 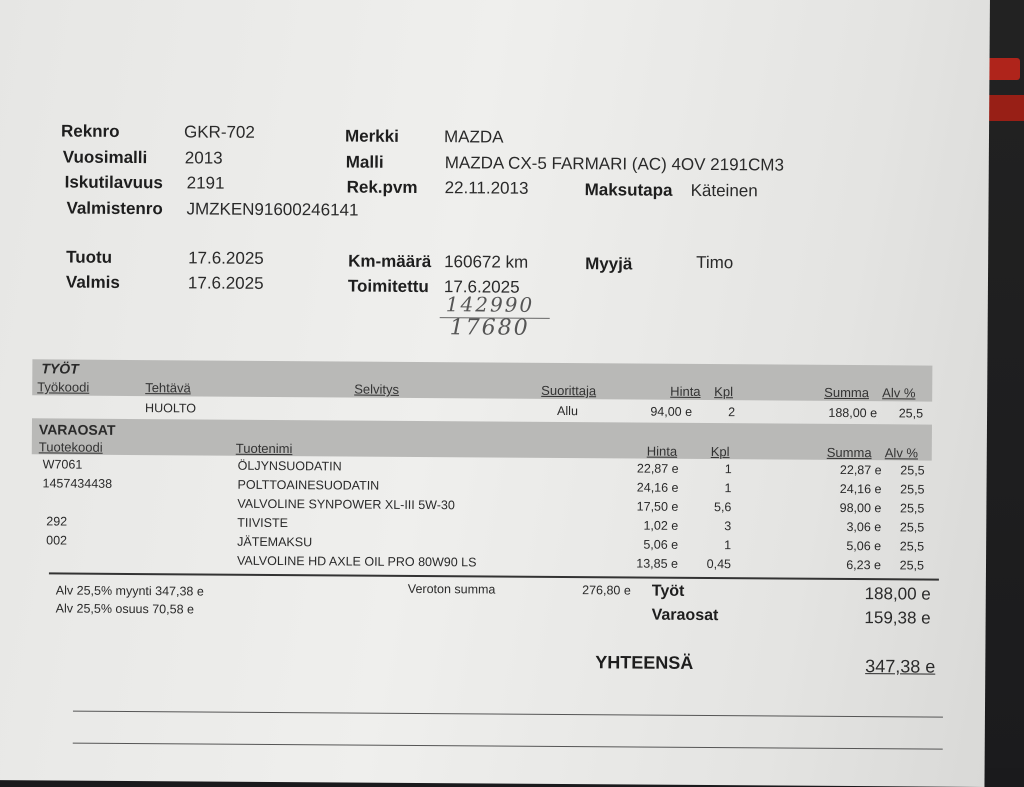 What do you see at coordinates (62, 464) in the screenshot?
I see `cell-tuotekoodi: W7061` at bounding box center [62, 464].